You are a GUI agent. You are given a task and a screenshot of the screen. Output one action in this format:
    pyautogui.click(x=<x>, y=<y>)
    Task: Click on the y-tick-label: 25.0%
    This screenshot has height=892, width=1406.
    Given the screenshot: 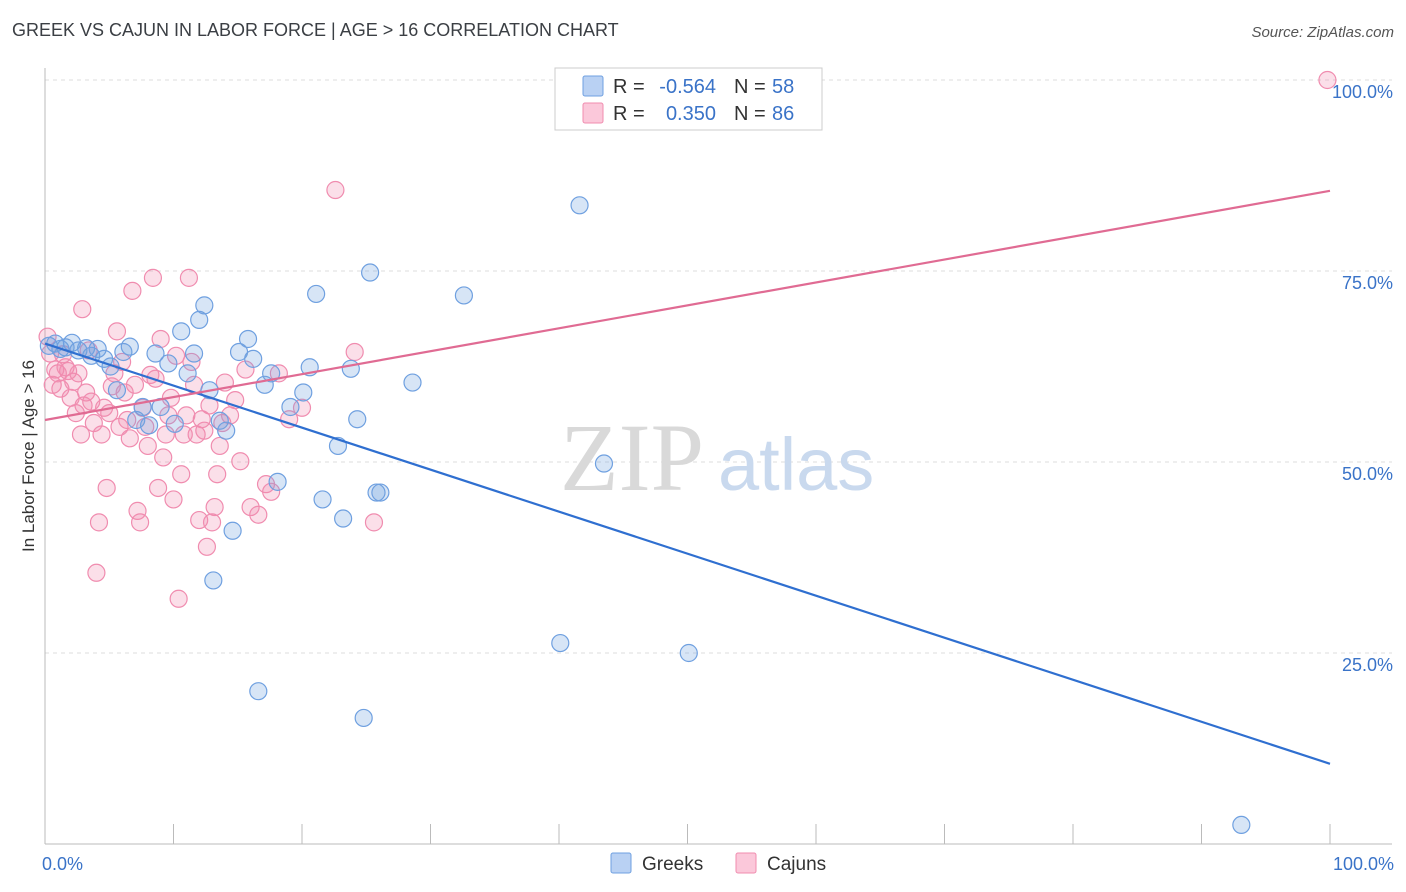 What is the action you would take?
    pyautogui.click(x=1367, y=665)
    